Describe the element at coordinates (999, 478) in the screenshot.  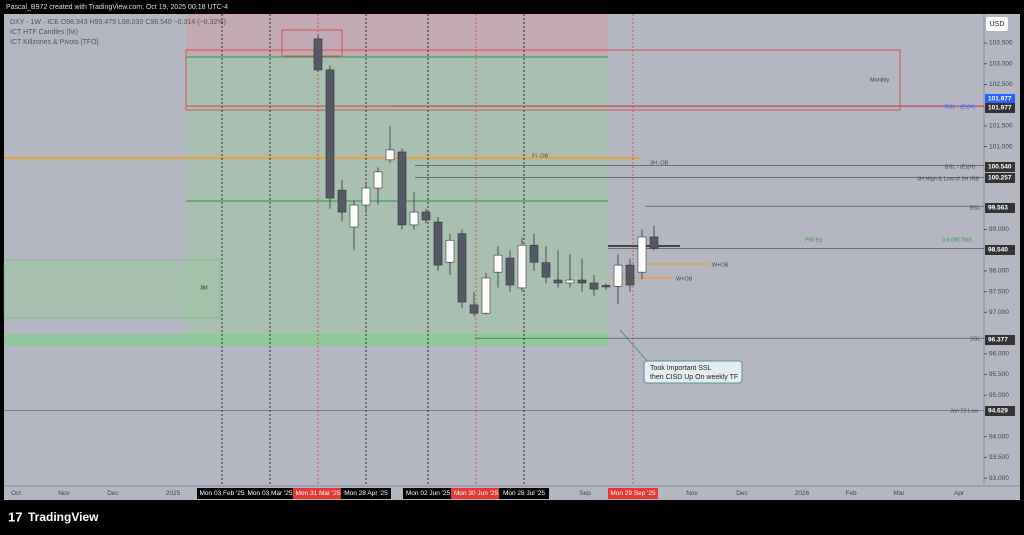
I see `y-tick-label: 93.000` at that location.